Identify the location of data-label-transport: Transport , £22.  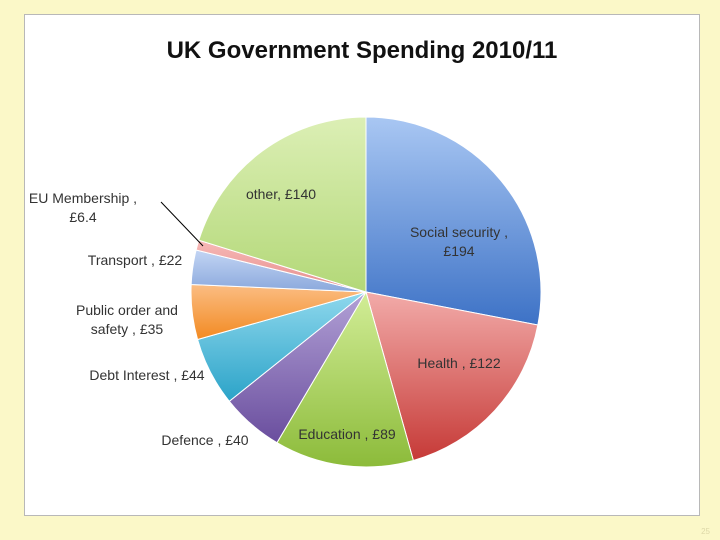
(135, 260).